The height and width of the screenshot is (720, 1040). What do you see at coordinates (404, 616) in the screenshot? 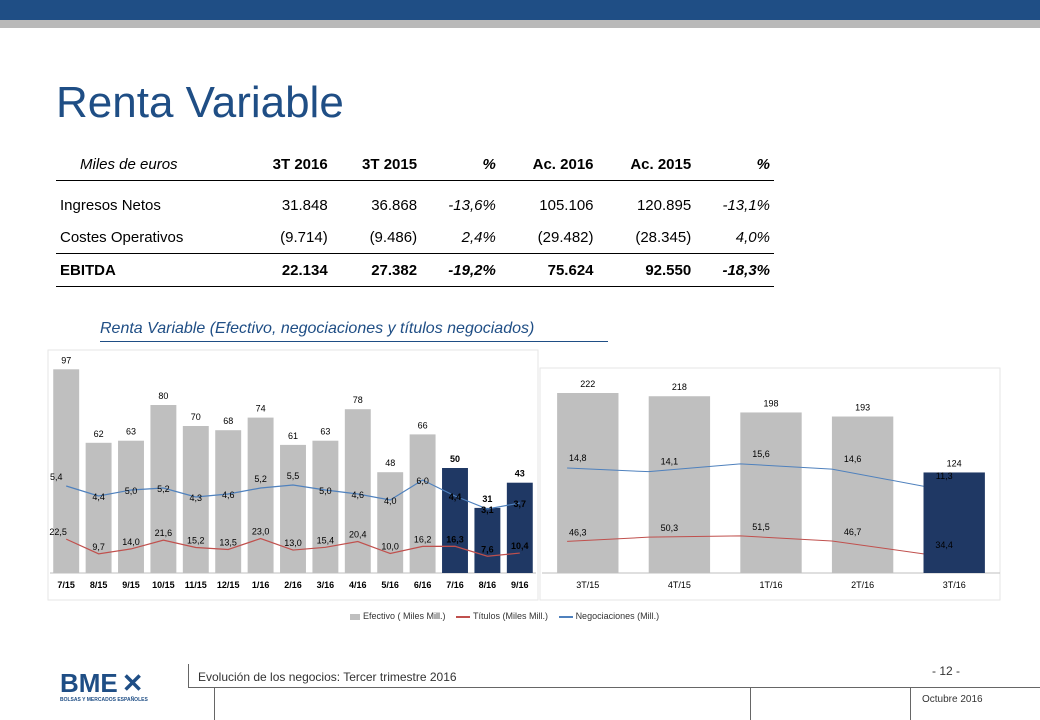
I see `legend-label: Efectivo ( Miles Mill.)` at bounding box center [404, 616].